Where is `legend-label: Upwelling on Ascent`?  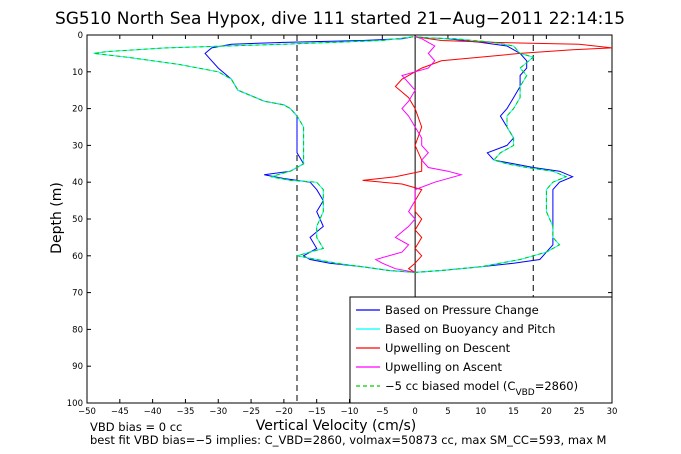
legend-label: Upwelling on Ascent is located at coordinates (444, 367).